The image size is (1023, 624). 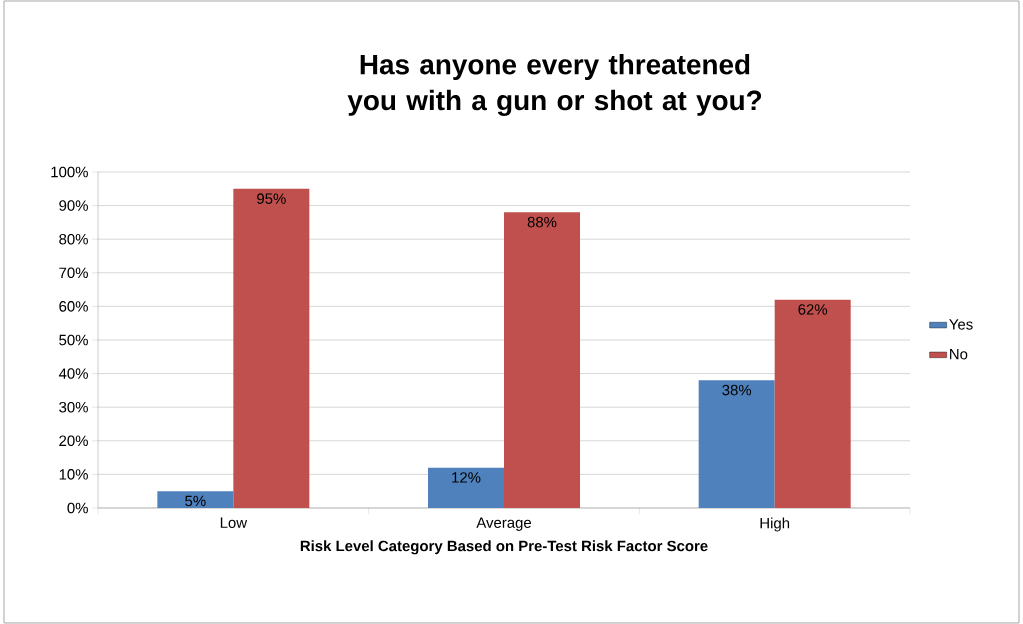 What do you see at coordinates (73, 239) in the screenshot?
I see `y-tick-label: 80%` at bounding box center [73, 239].